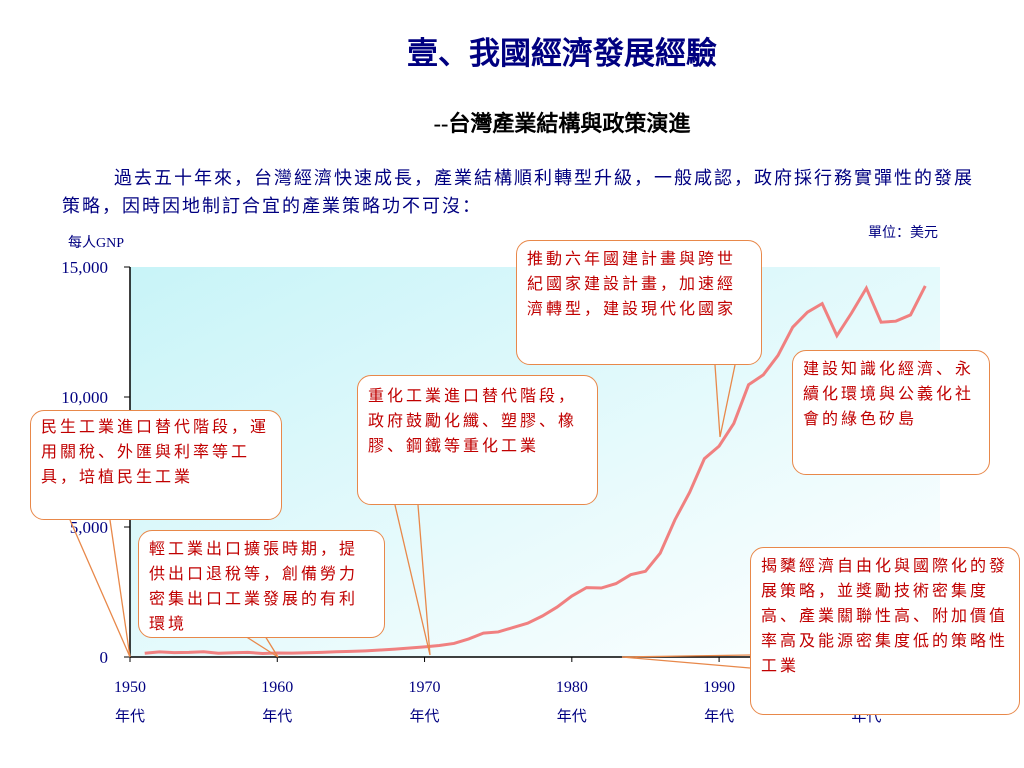 This screenshot has width=1024, height=768. What do you see at coordinates (891, 412) in the screenshot?
I see `annotation: 建設知識化經濟、永續化環境與公義化社會的綠色矽島` at bounding box center [891, 412].